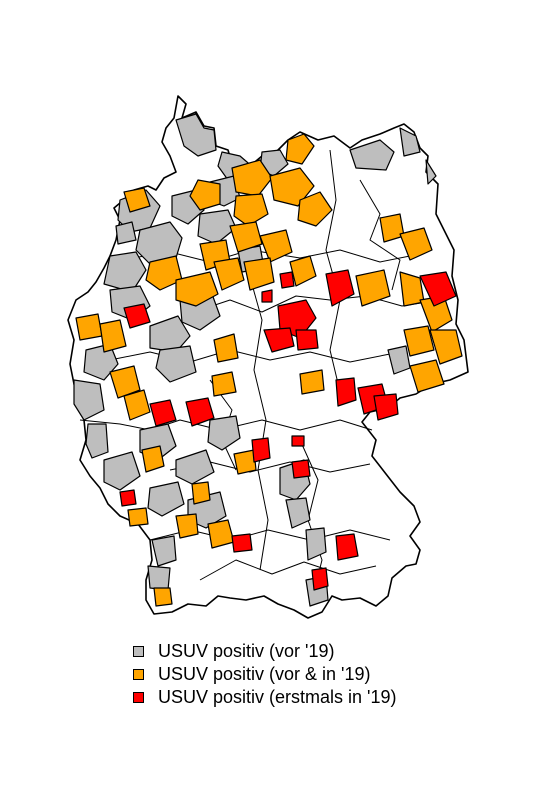 The image size is (540, 800). I want to click on legend-item-orange: USUV positiv (vor & in '19), so click(265, 674).